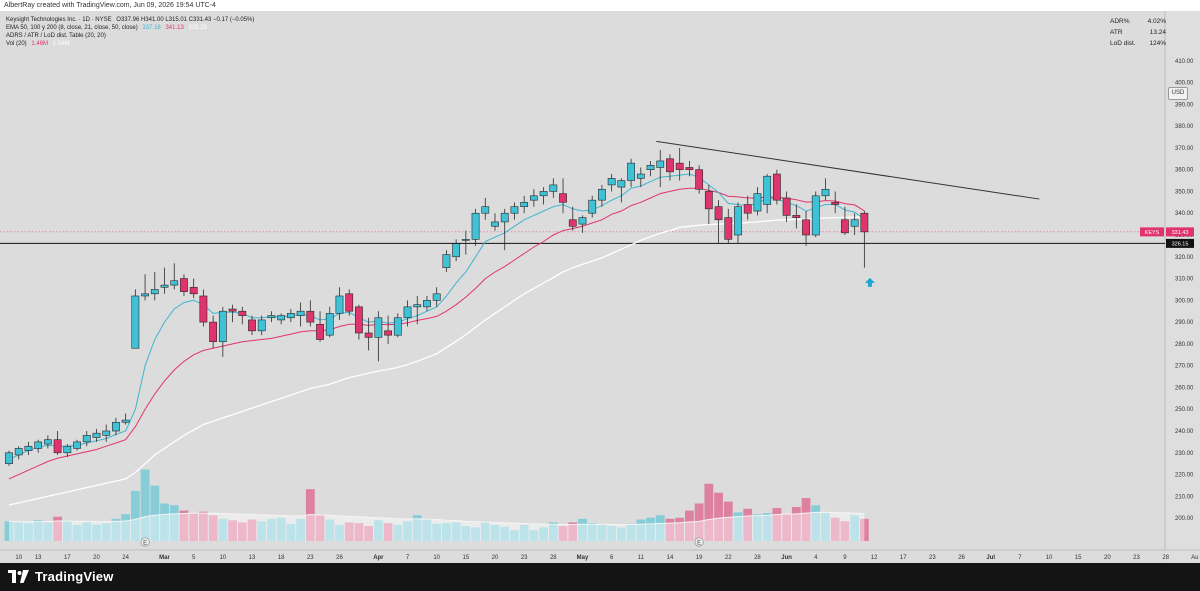 This screenshot has height=591, width=1200. What do you see at coordinates (1184, 258) in the screenshot?
I see `y-tick-label: 320.00` at bounding box center [1184, 258].